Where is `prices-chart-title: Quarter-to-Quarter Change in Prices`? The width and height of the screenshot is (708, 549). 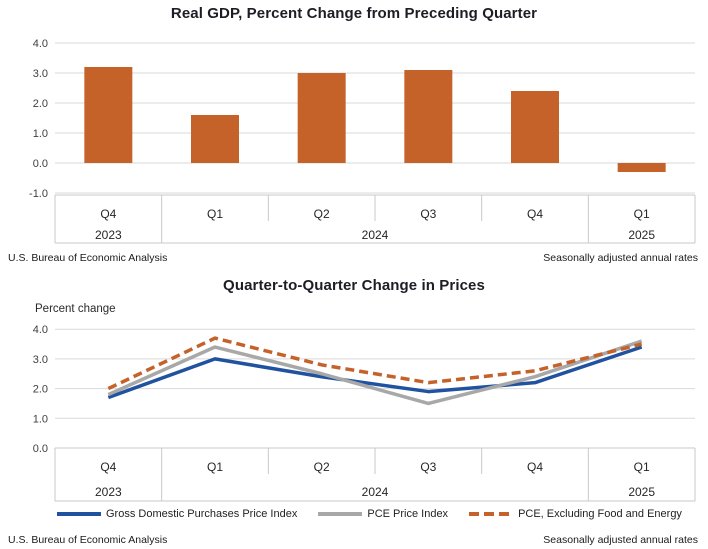 prices-chart-title: Quarter-to-Quarter Change in Prices is located at coordinates (354, 285).